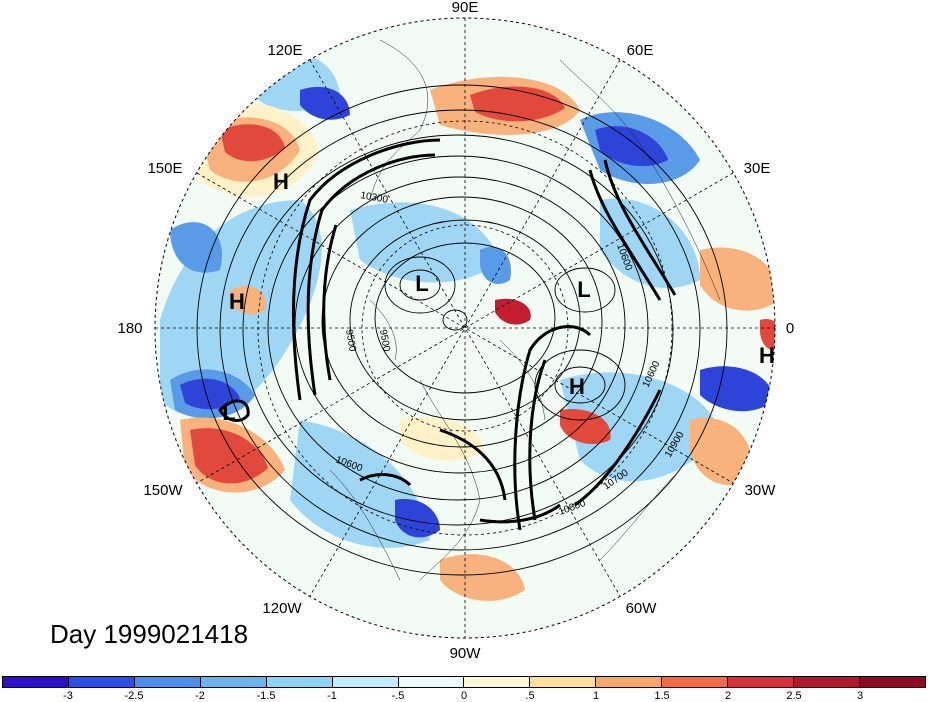 This screenshot has width=928, height=702. What do you see at coordinates (284, 50) in the screenshot?
I see `lon-label-120e: 120E` at bounding box center [284, 50].